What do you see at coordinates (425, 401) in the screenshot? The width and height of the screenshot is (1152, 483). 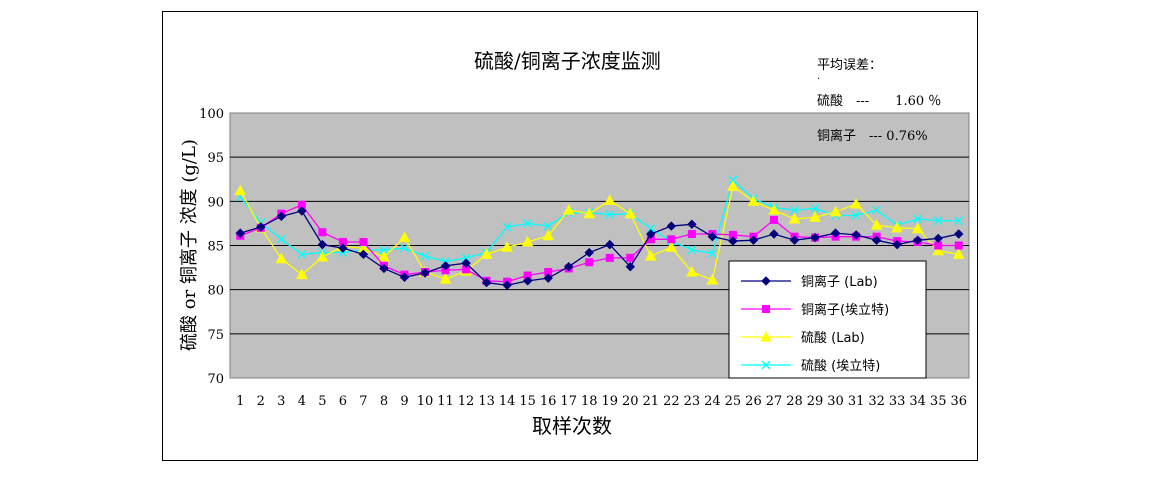 I see `x-tick-label: 10` at bounding box center [425, 401].